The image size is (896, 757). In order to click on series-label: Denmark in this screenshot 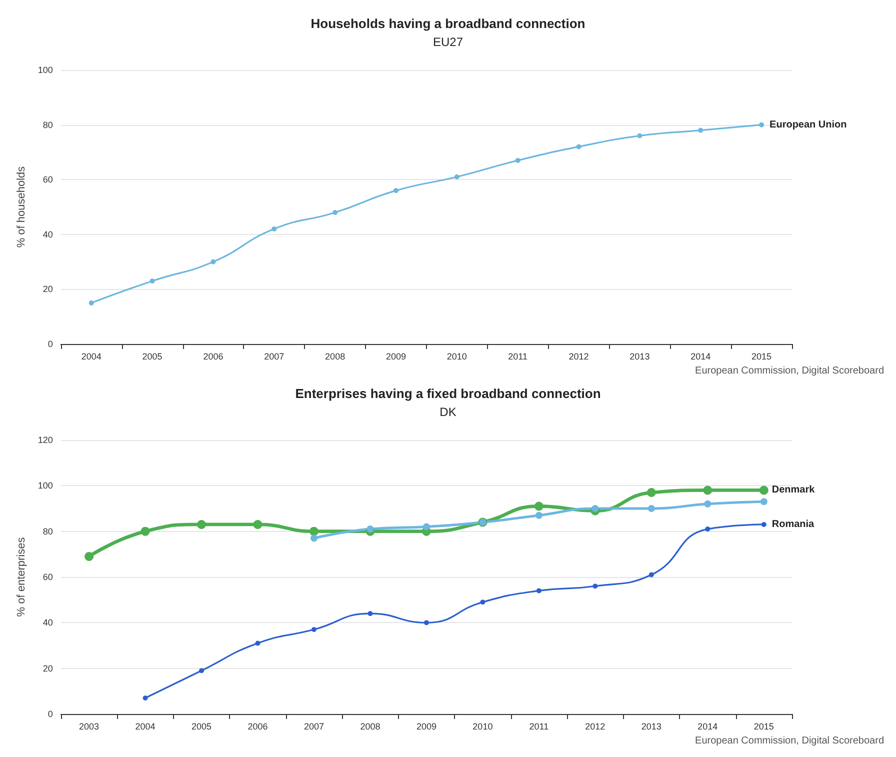, I will do `click(794, 490)`.